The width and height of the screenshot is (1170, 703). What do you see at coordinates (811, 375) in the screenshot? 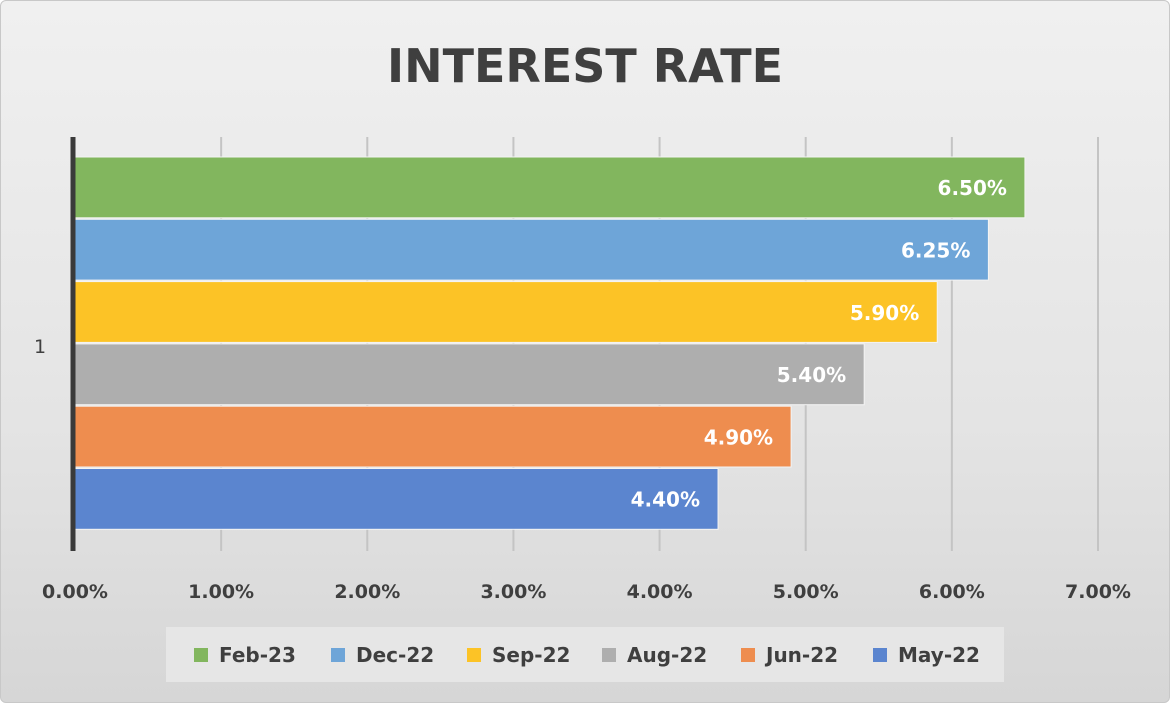
I see `data-label: 5.40%` at bounding box center [811, 375].